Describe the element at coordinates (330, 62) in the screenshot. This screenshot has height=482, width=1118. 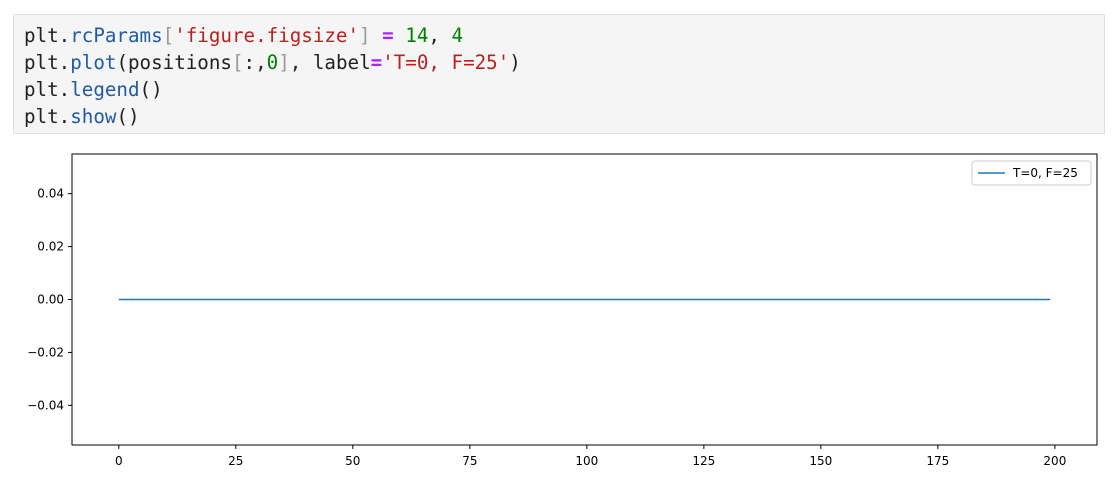
I see `code-token: , label` at that location.